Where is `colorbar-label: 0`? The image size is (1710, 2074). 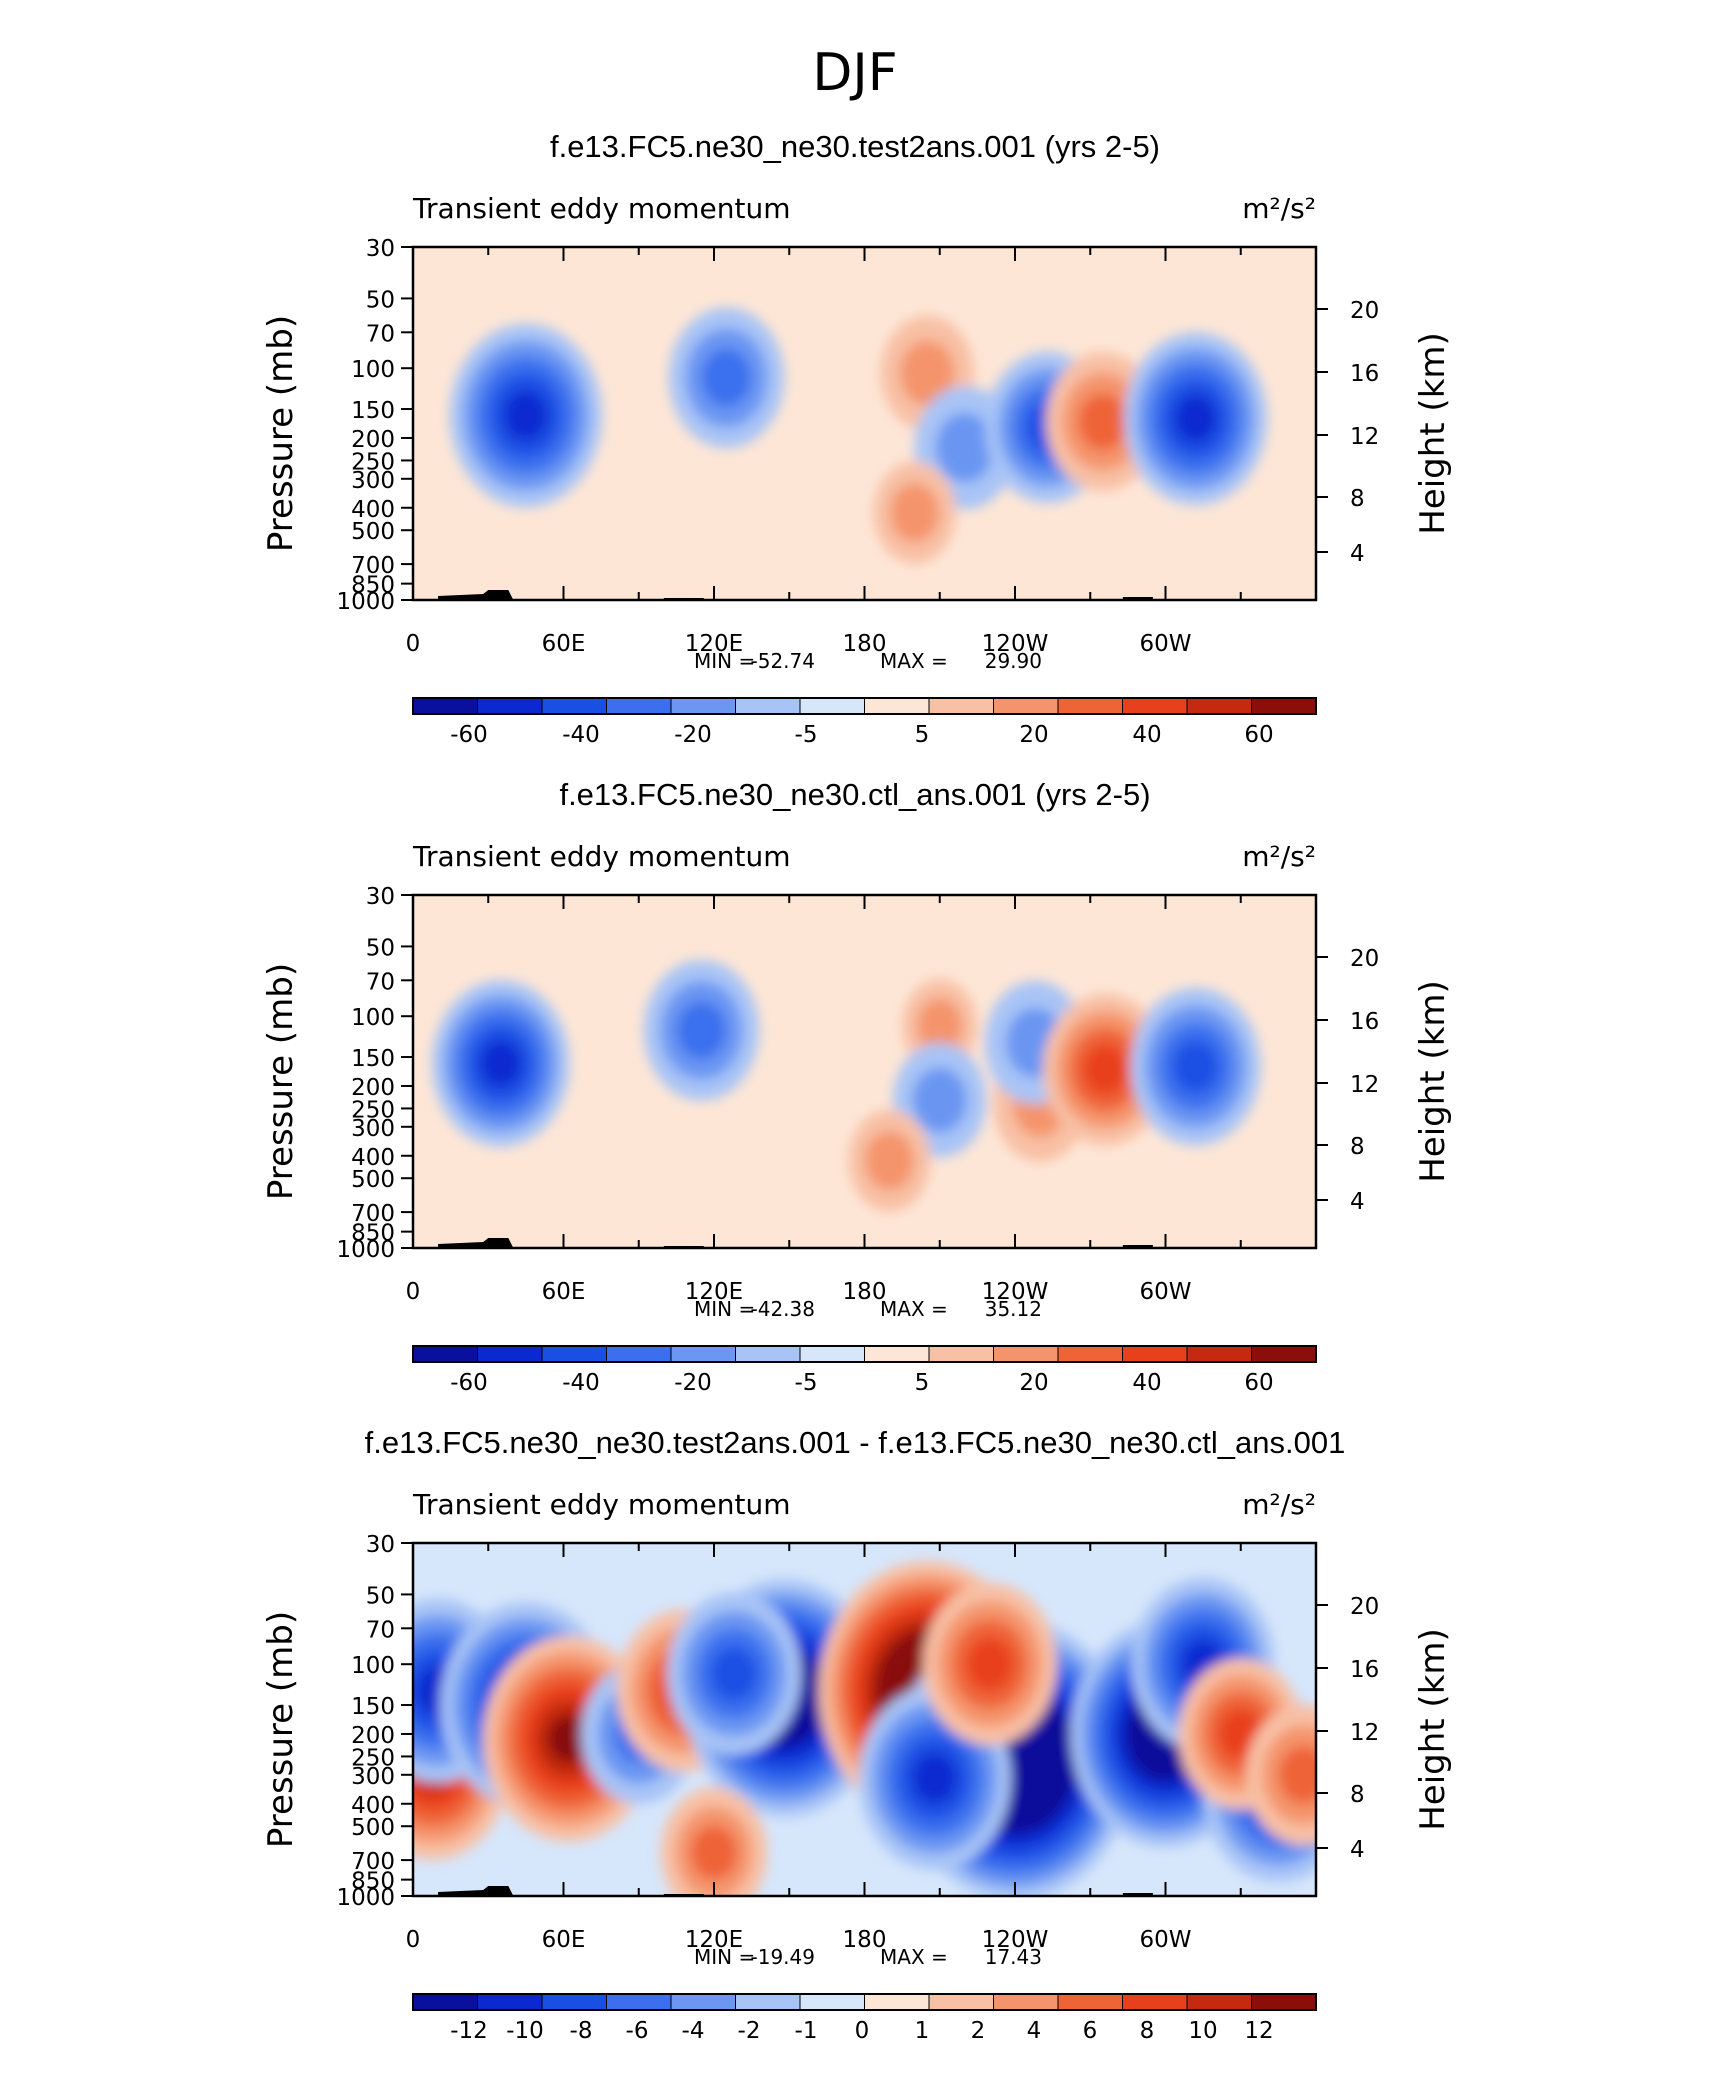 colorbar-label: 0 is located at coordinates (862, 2031).